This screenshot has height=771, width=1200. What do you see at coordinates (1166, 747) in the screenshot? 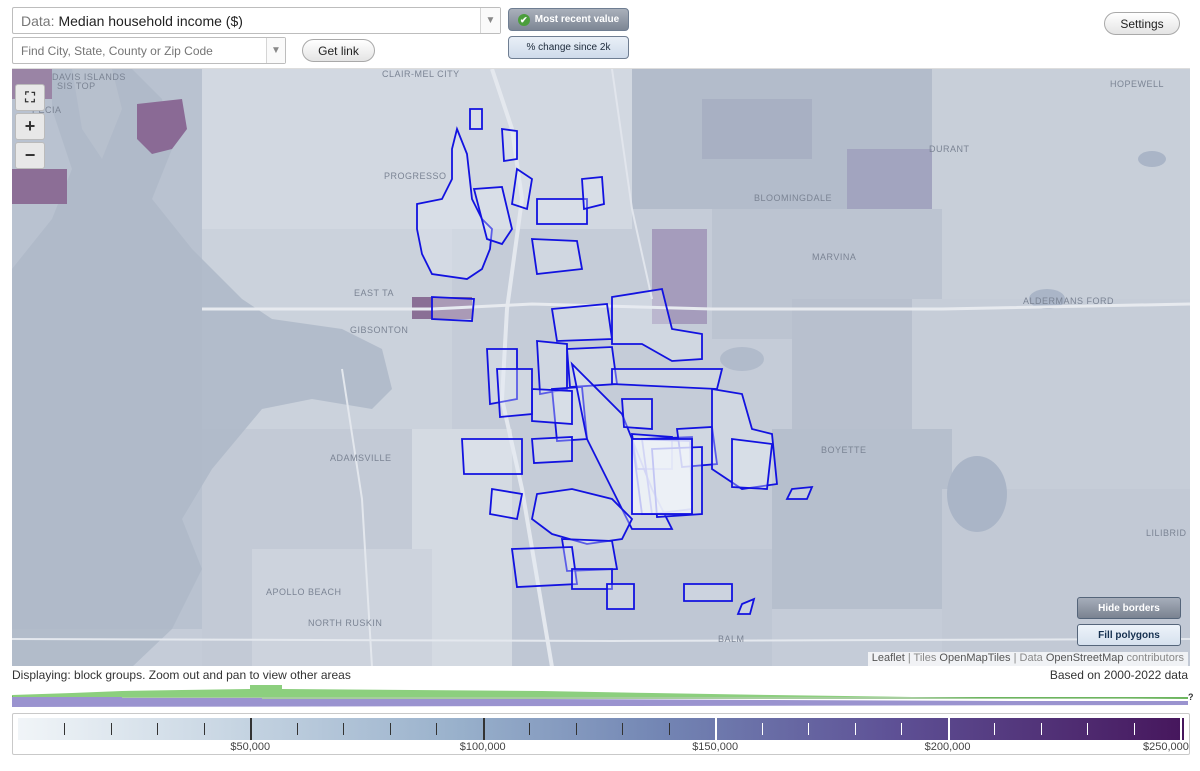
I see `legend-tick-label: $250,000` at bounding box center [1166, 747].